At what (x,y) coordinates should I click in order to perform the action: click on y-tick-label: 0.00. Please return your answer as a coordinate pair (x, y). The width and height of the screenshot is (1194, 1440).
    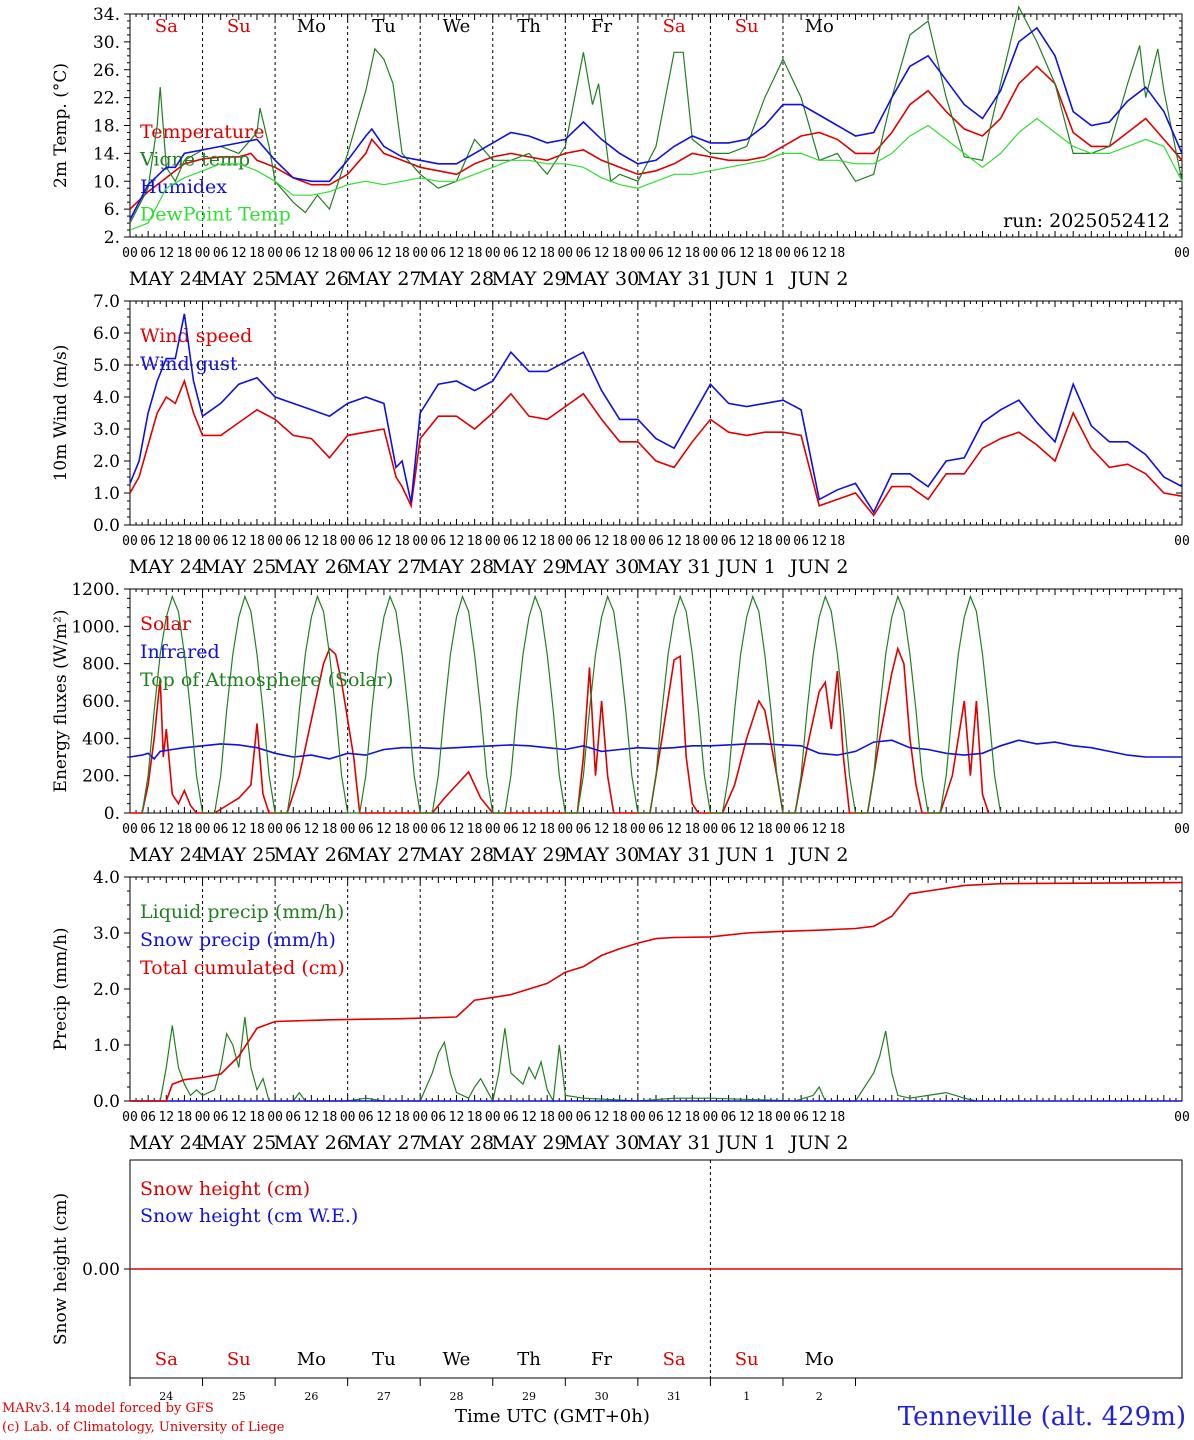
    Looking at the image, I should click on (101, 1270).